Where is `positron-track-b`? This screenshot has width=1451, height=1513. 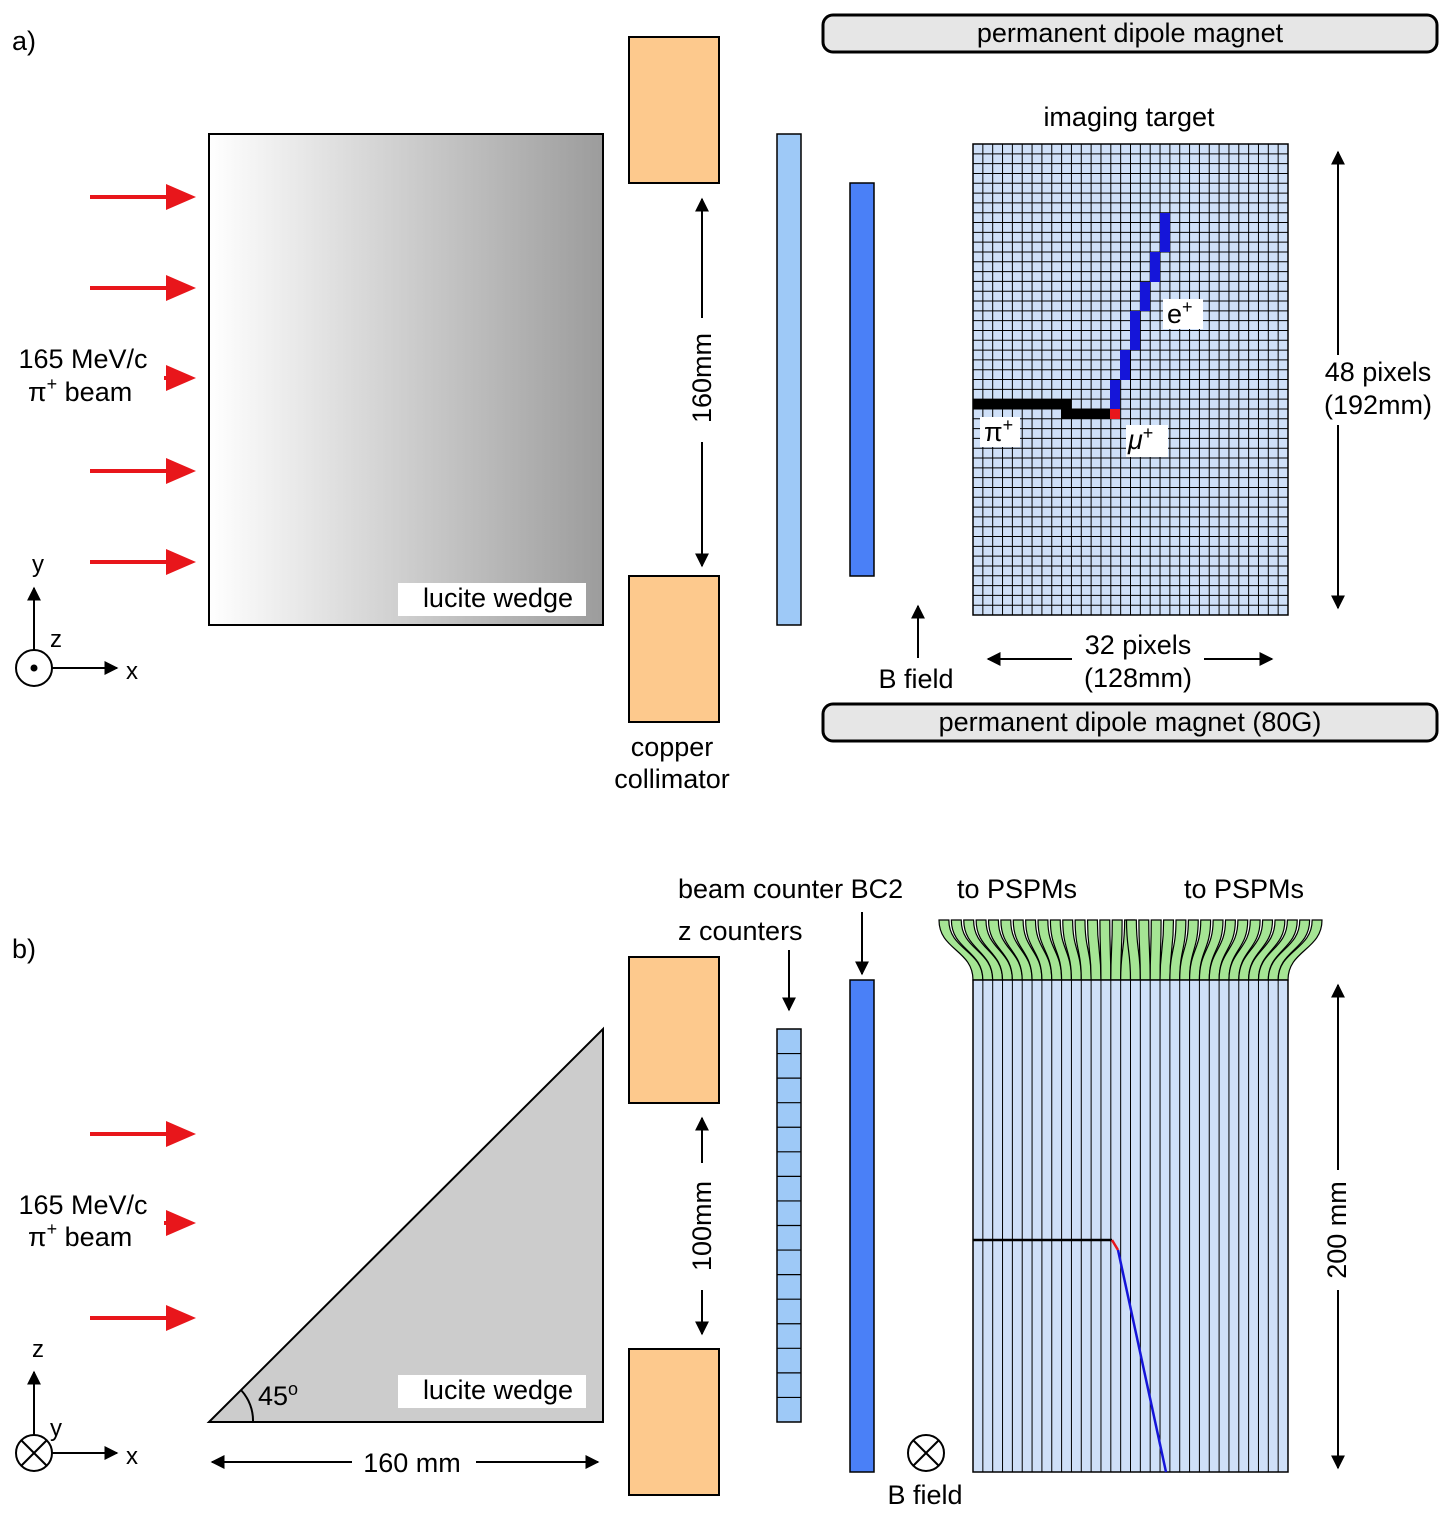
positron-track-b is located at coordinates (1142, 1361).